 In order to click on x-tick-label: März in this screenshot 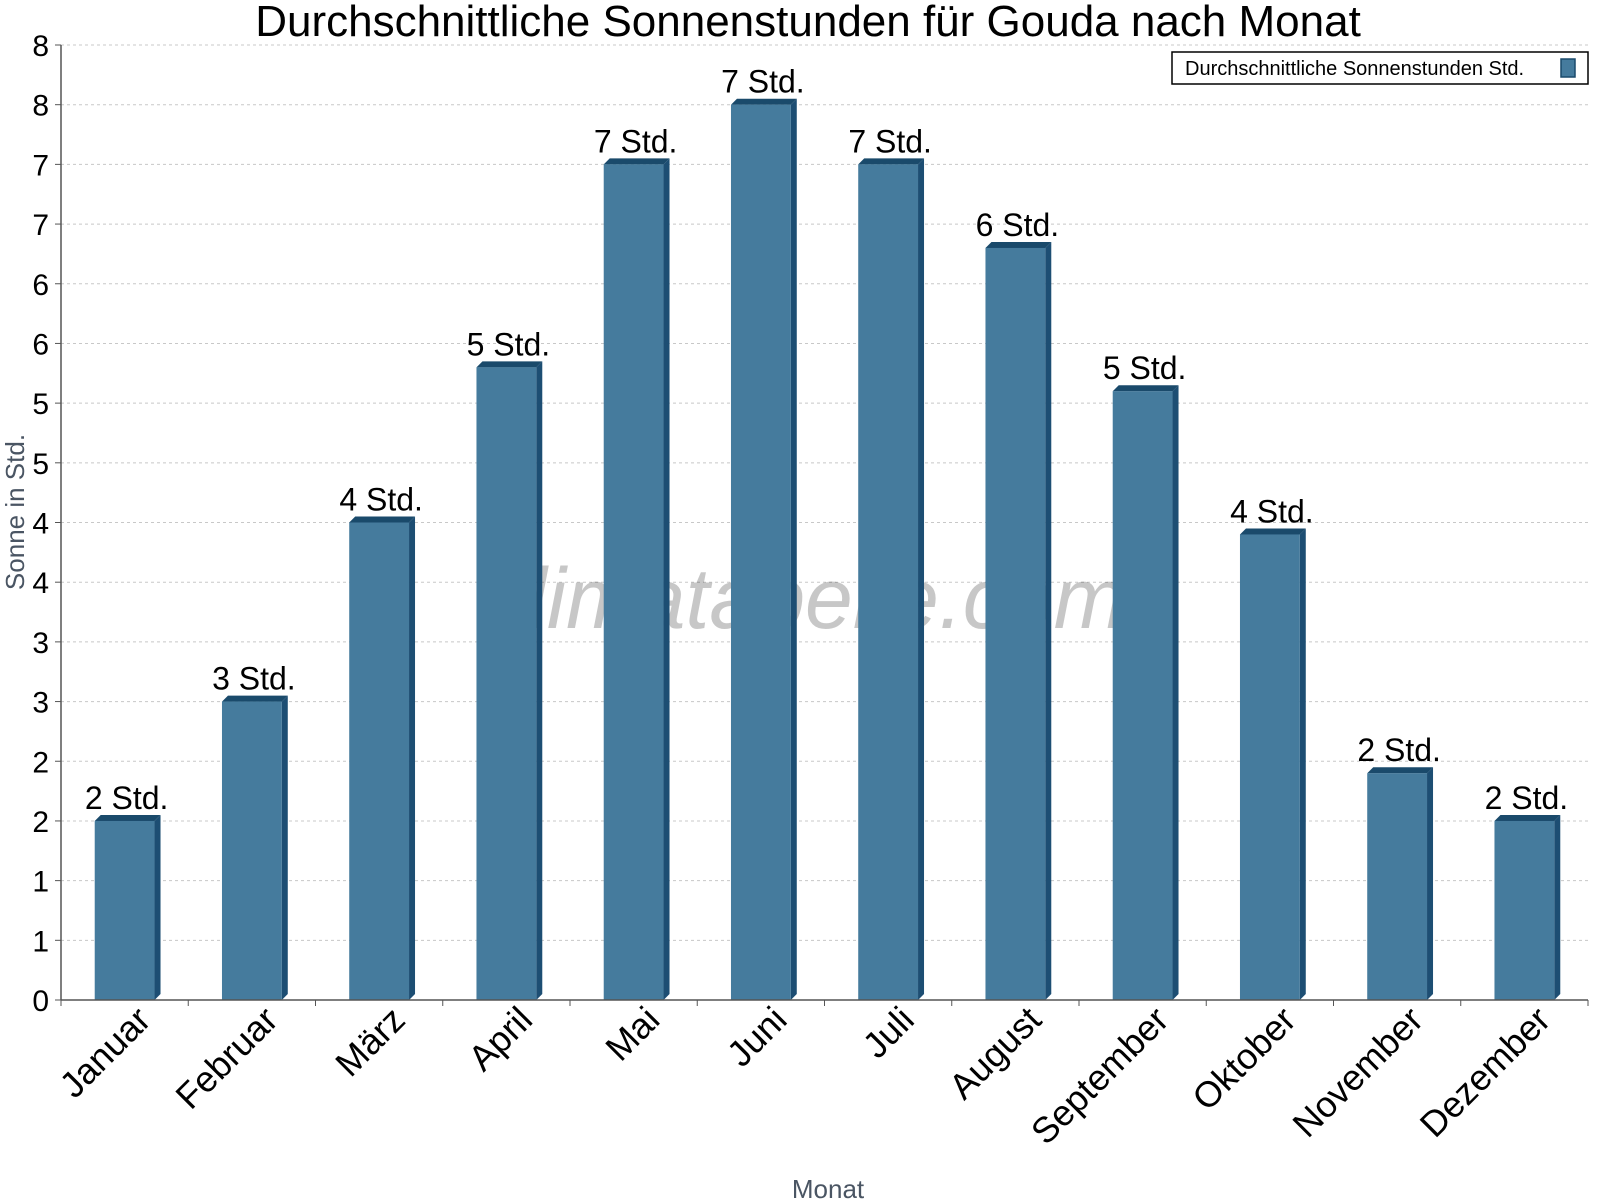, I will do `click(370, 1042)`.